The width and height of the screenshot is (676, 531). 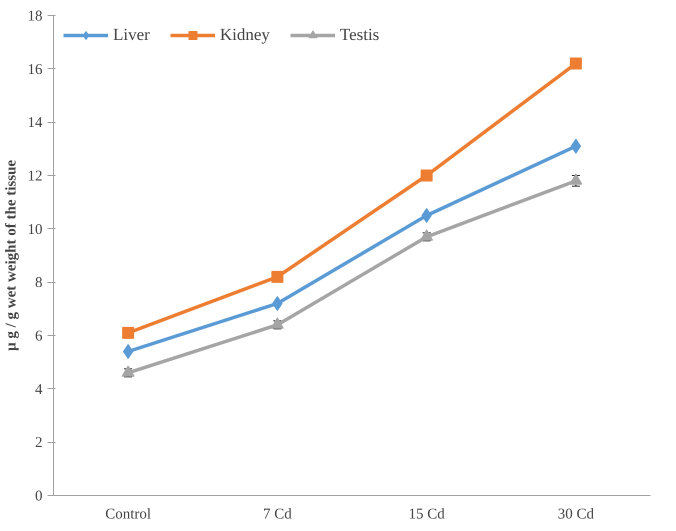 What do you see at coordinates (576, 514) in the screenshot?
I see `x-tick-label: 30 Cd` at bounding box center [576, 514].